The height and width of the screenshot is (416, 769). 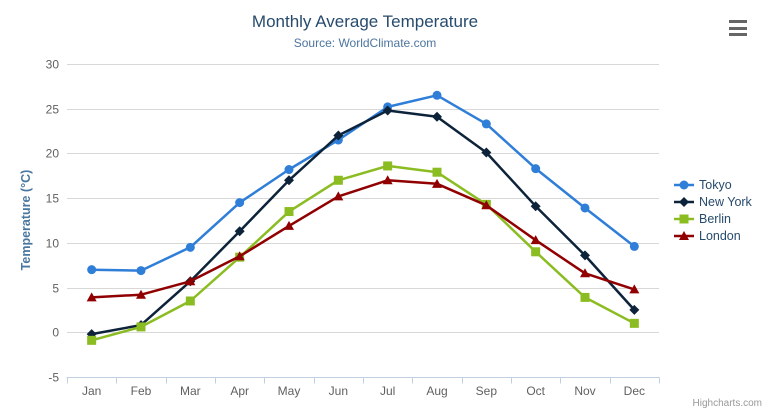 I want to click on x-axis-tick-label: Mar, so click(x=190, y=391).